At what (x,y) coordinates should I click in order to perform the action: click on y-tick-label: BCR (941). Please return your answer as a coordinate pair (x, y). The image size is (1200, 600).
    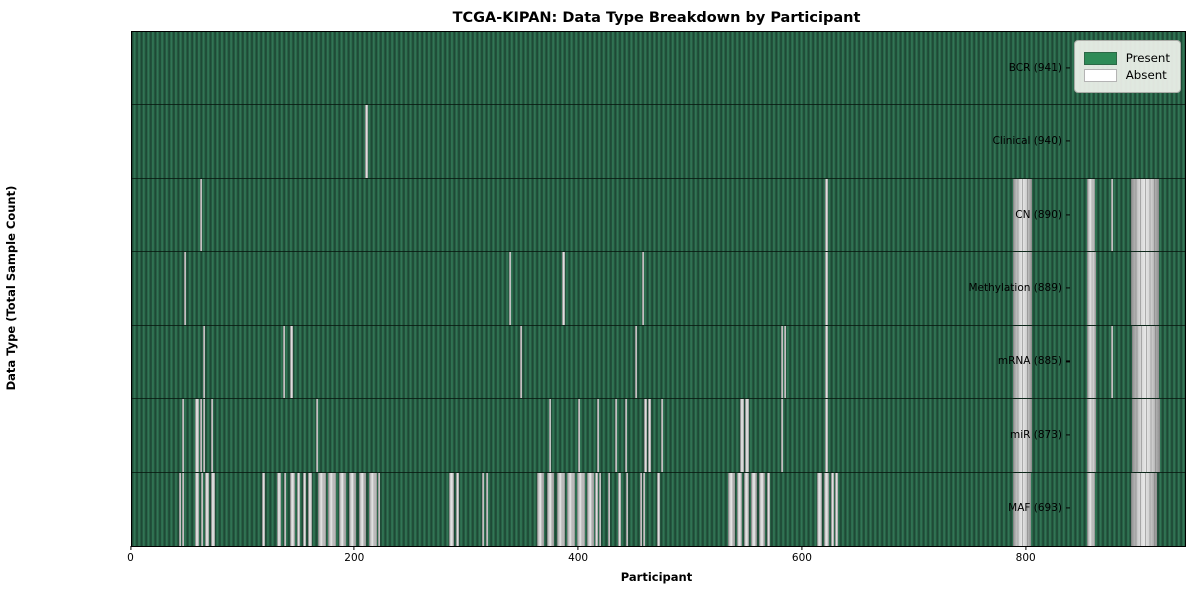
    Looking at the image, I should click on (1035, 67).